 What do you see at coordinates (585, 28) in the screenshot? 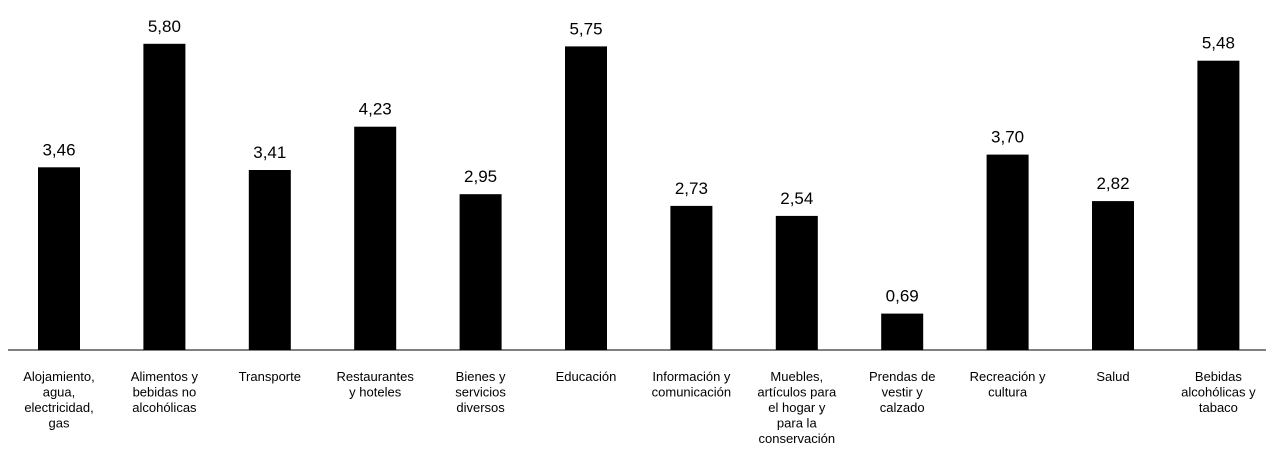
I see `bar-value-label: 5,75` at bounding box center [585, 28].